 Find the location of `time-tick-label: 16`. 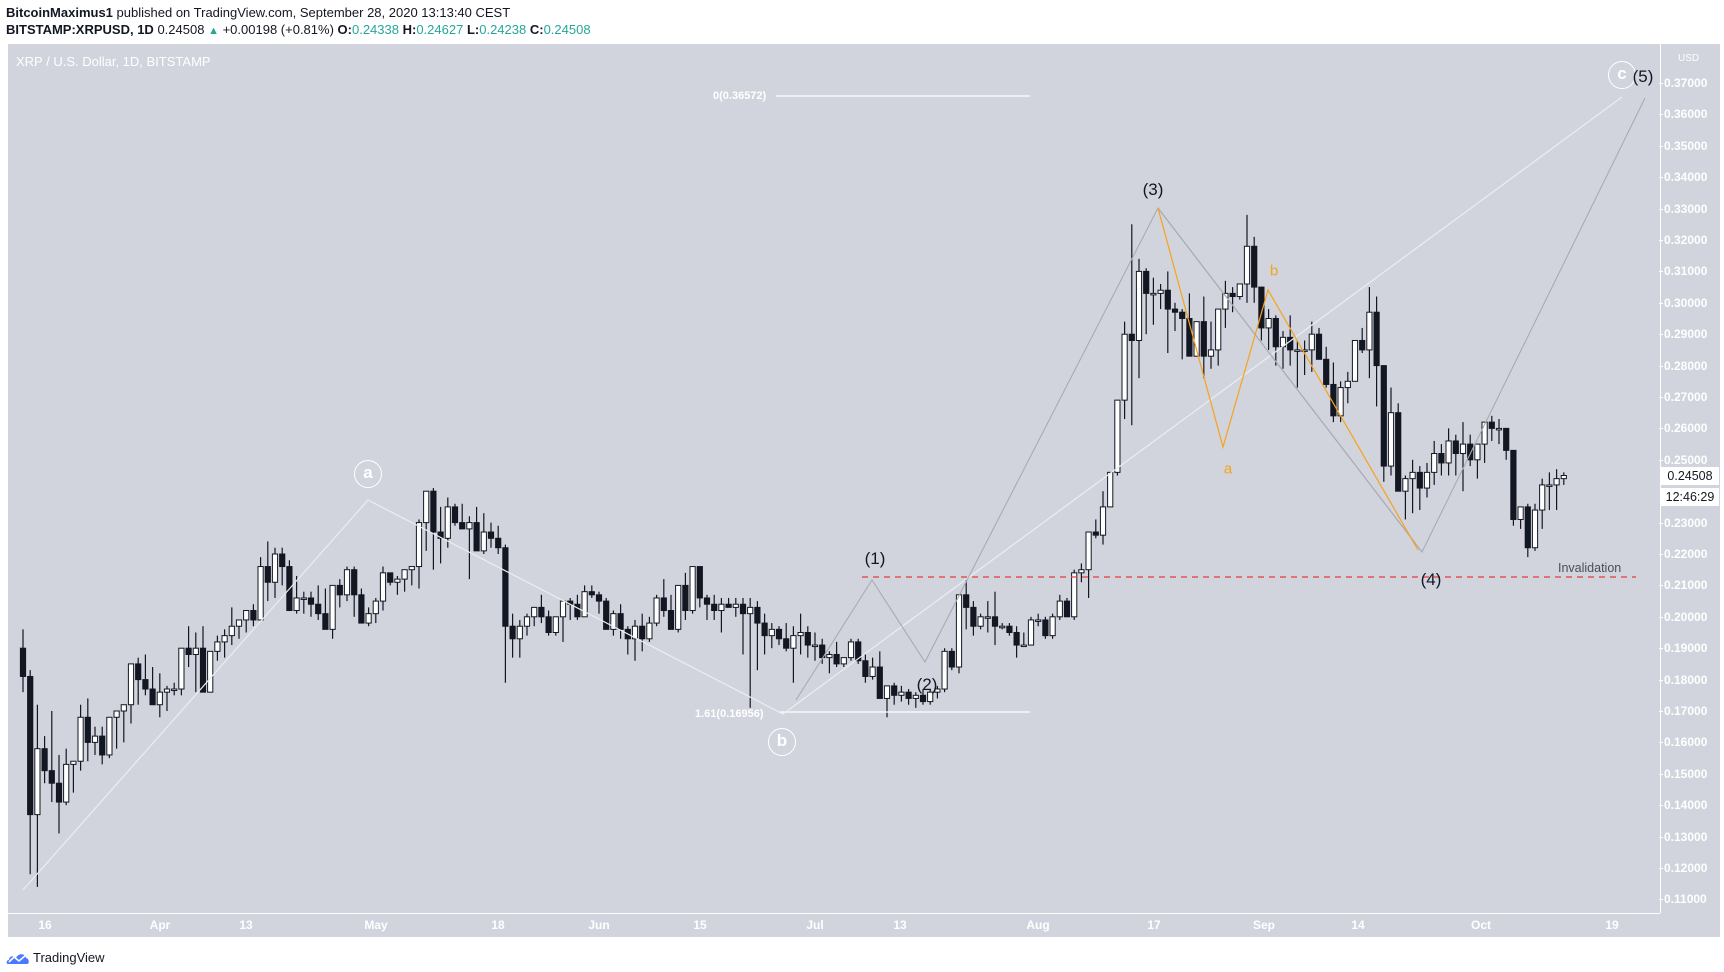

time-tick-label: 16 is located at coordinates (45, 925).